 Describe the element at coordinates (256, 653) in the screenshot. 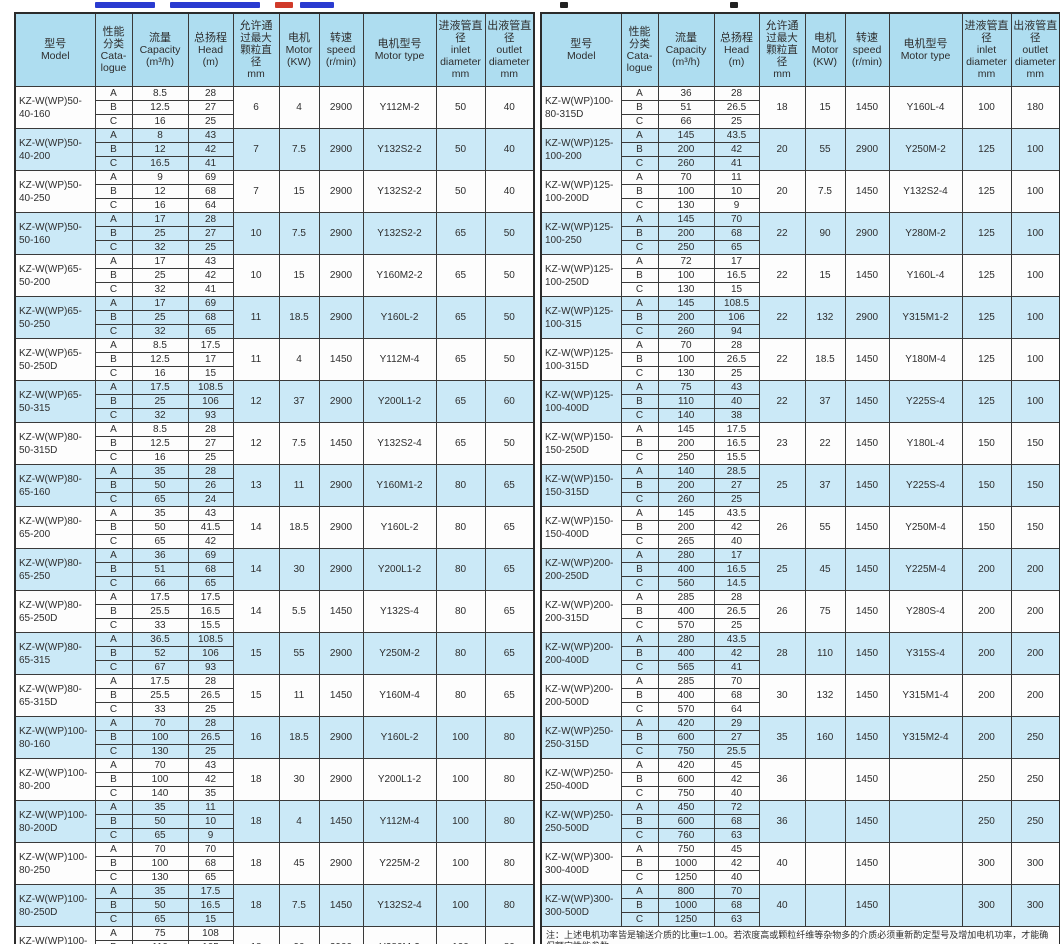

I see `particle-cell: 15` at that location.